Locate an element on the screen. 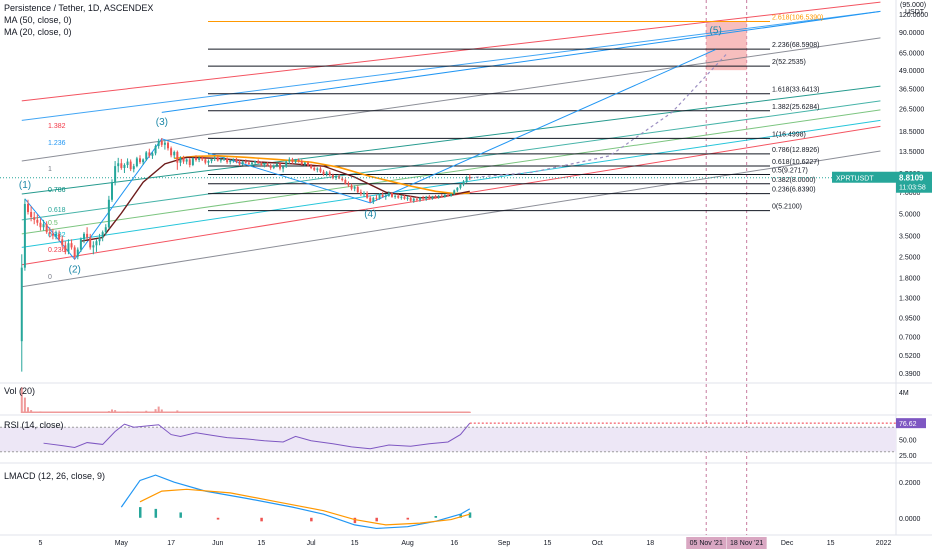  wave-label: (1) is located at coordinates (25, 185).